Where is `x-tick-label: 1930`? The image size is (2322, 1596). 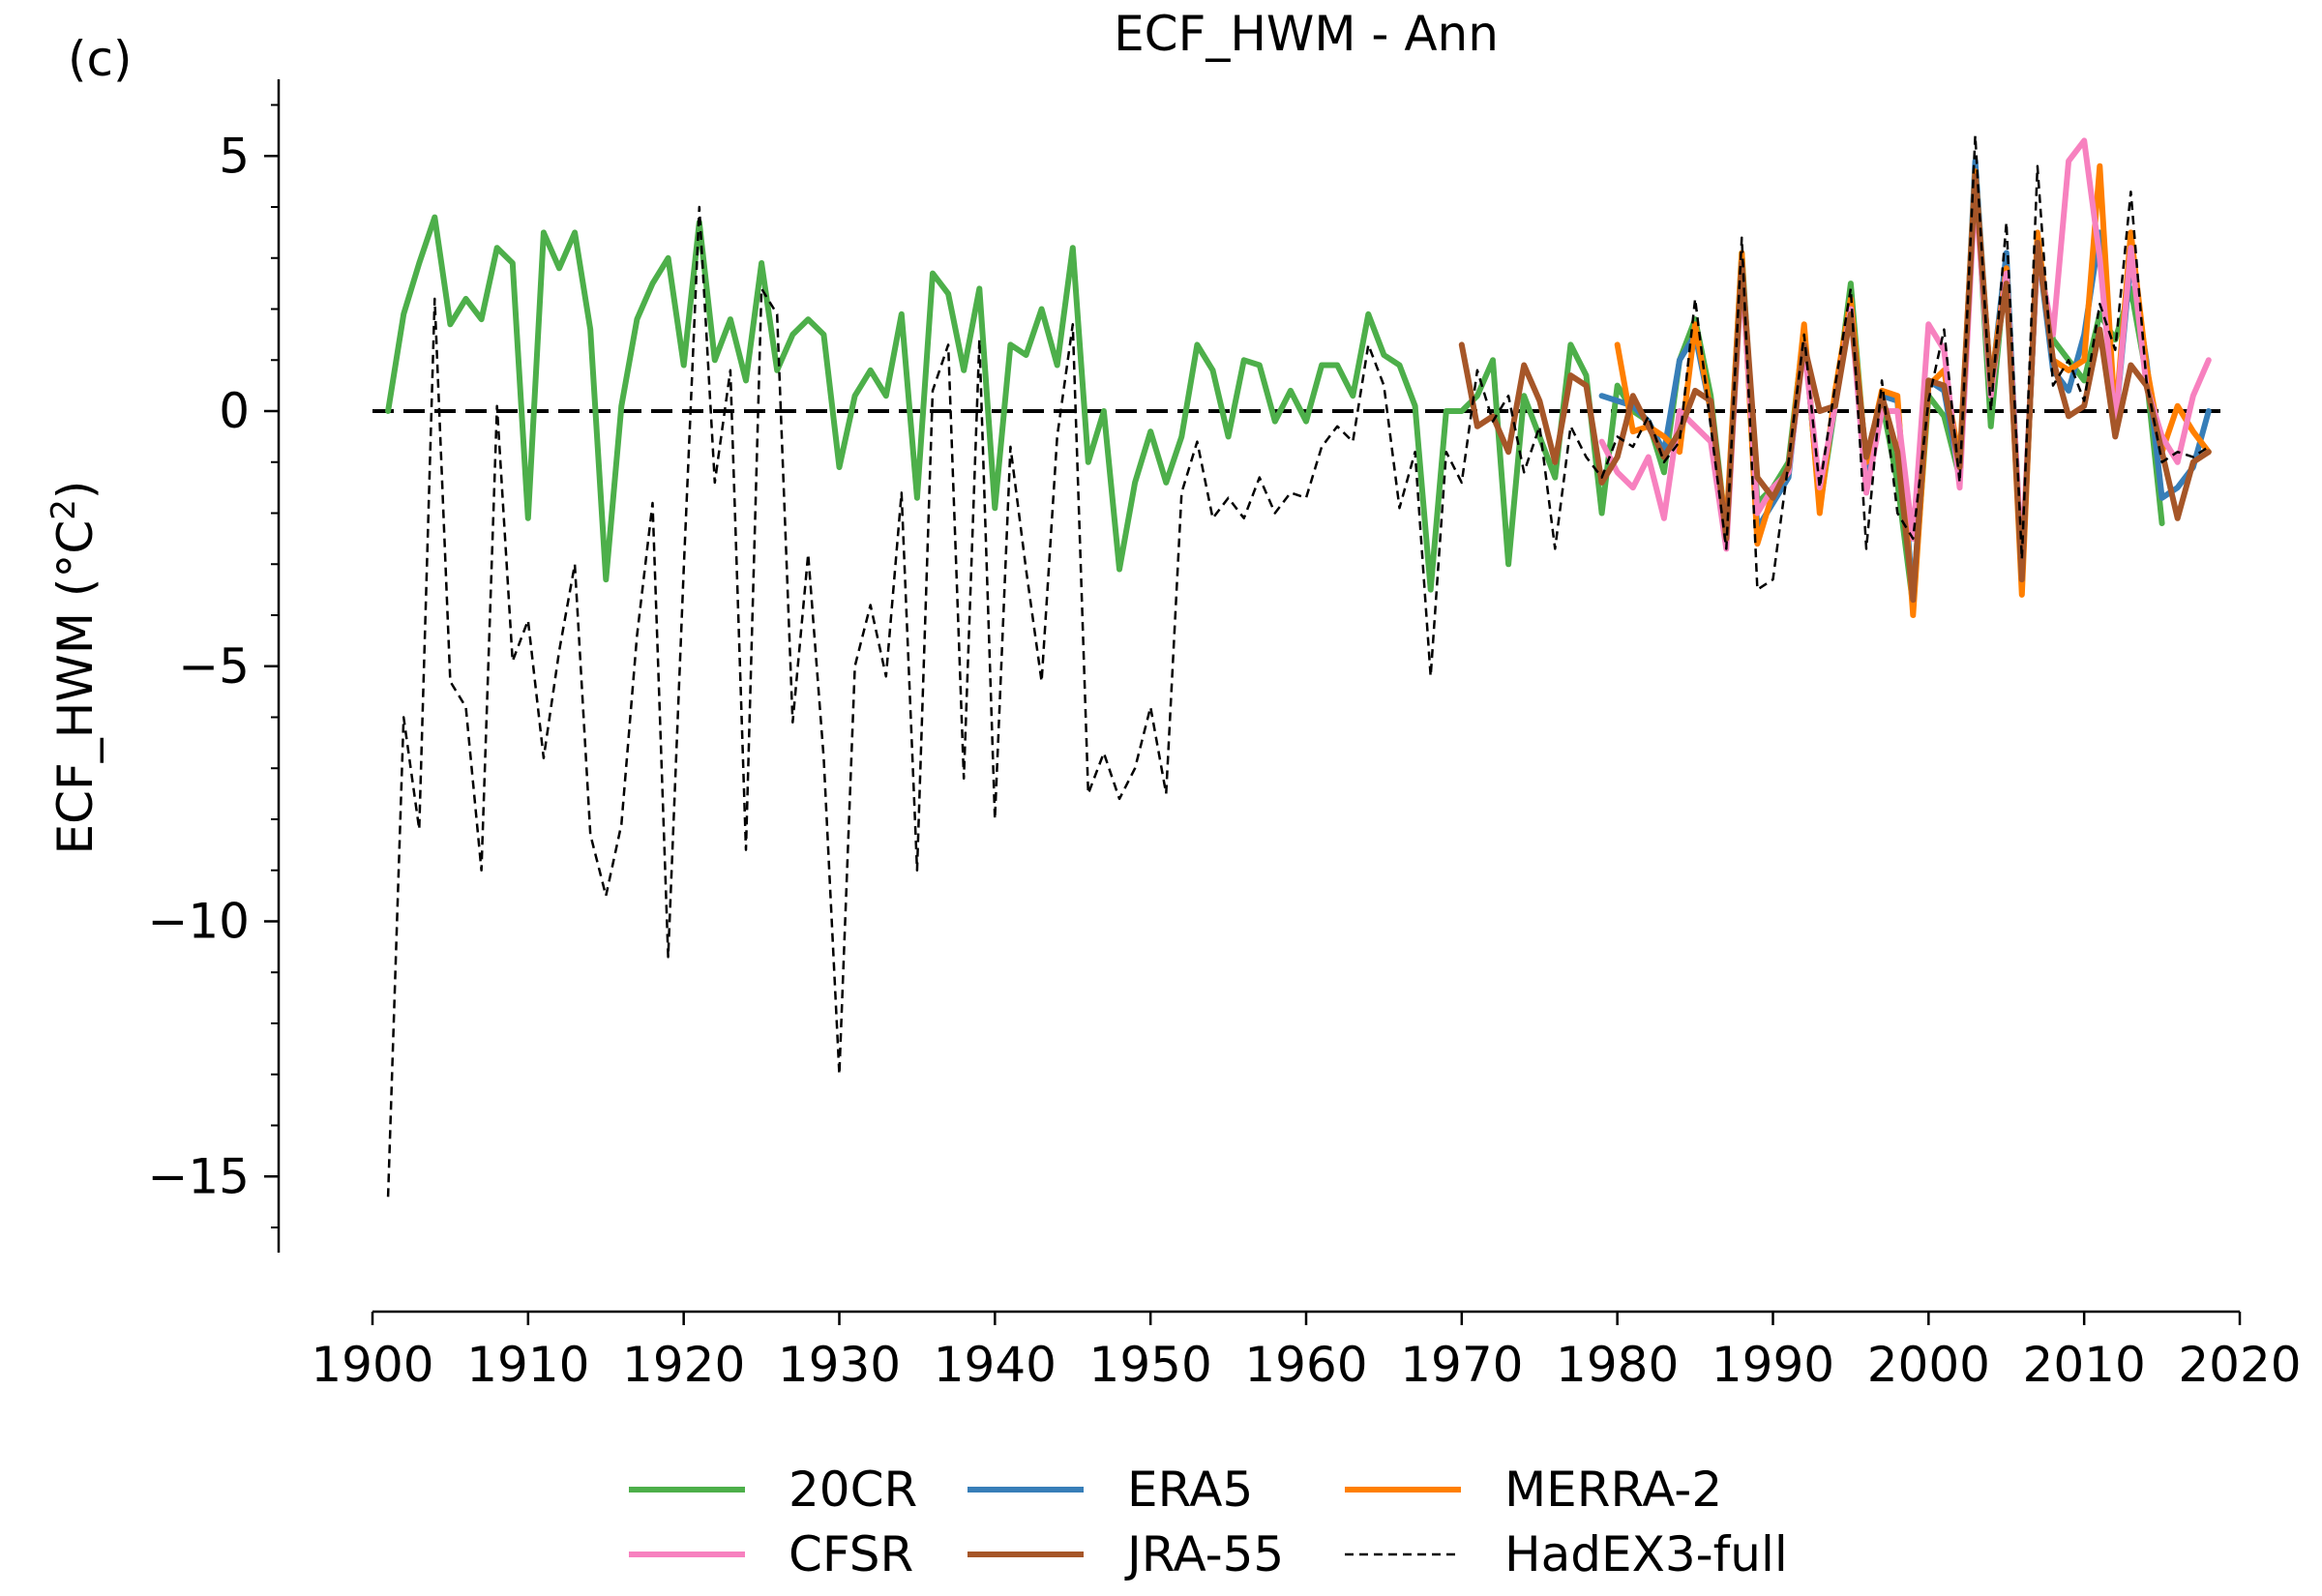
x-tick-label: 1930 is located at coordinates (839, 1365).